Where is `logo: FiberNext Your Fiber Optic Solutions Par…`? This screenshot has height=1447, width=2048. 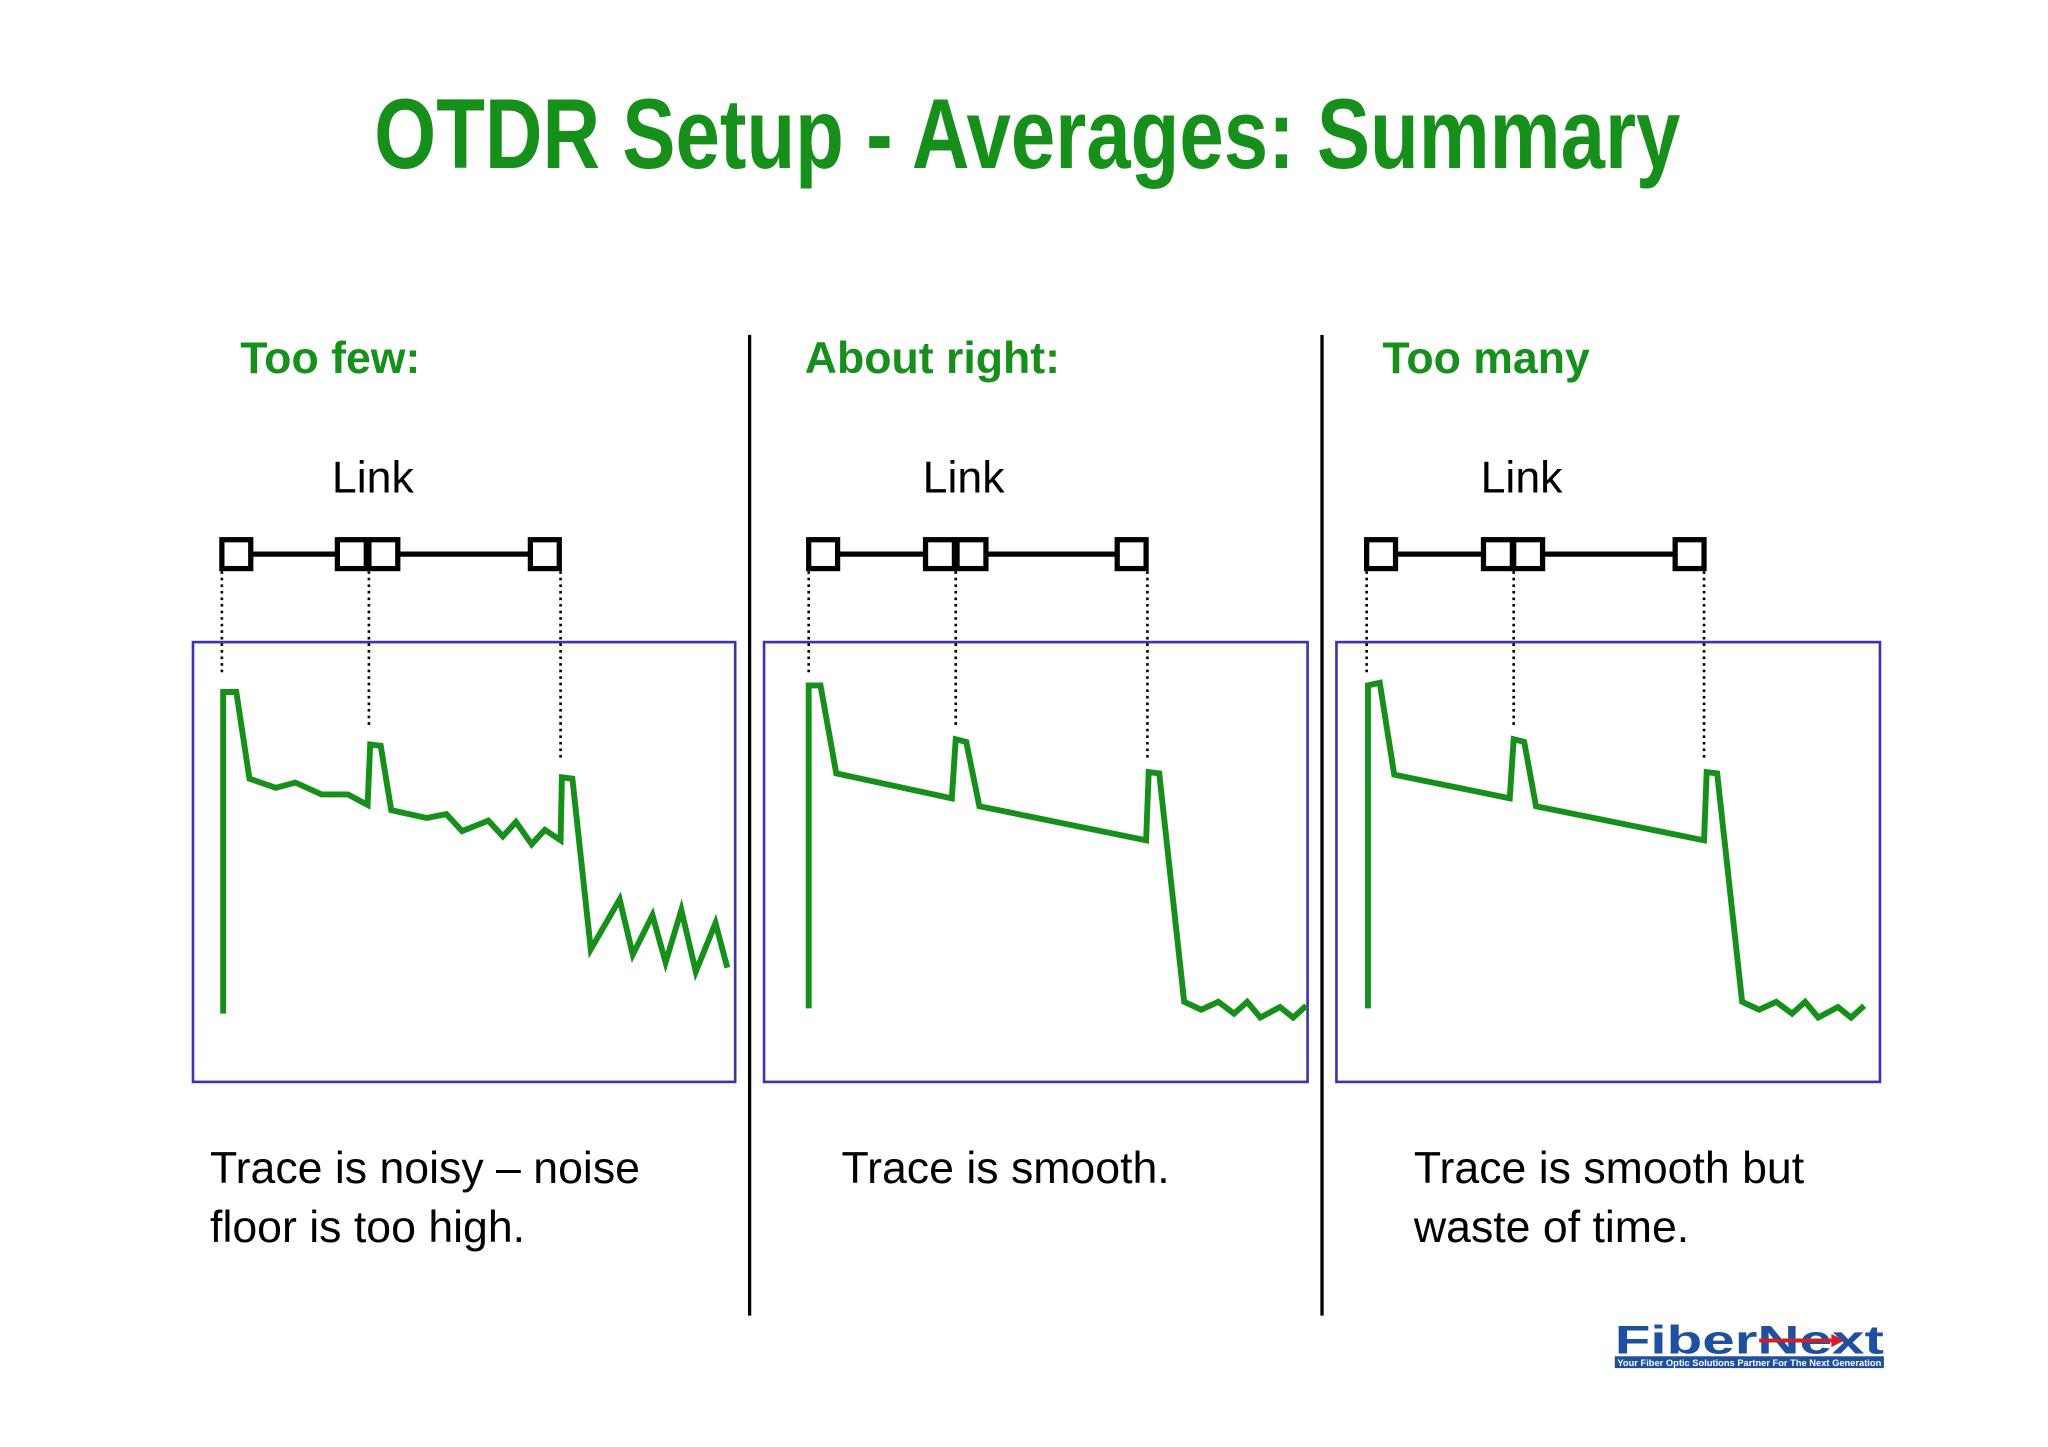
logo: FiberNext Your Fiber Optic Solutions Par… is located at coordinates (1749, 1344).